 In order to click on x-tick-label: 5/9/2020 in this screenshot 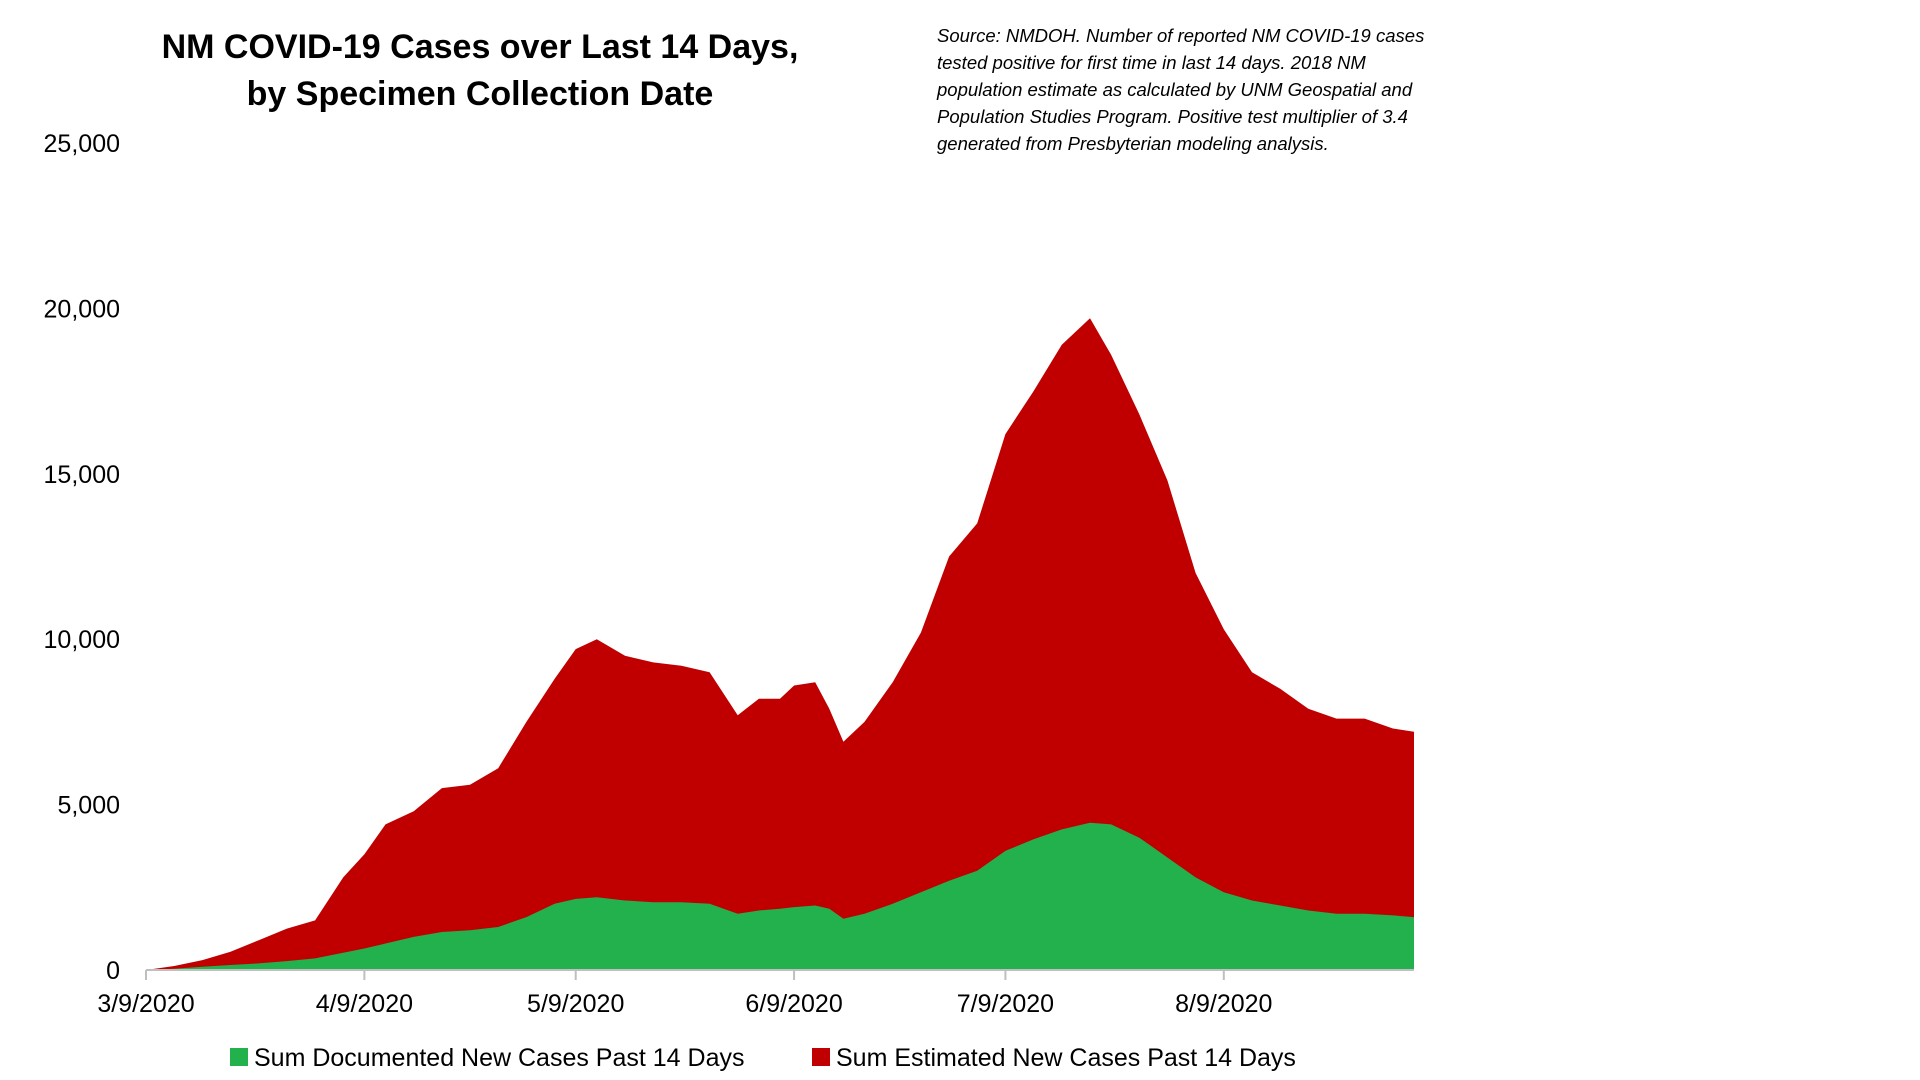, I will do `click(575, 1004)`.